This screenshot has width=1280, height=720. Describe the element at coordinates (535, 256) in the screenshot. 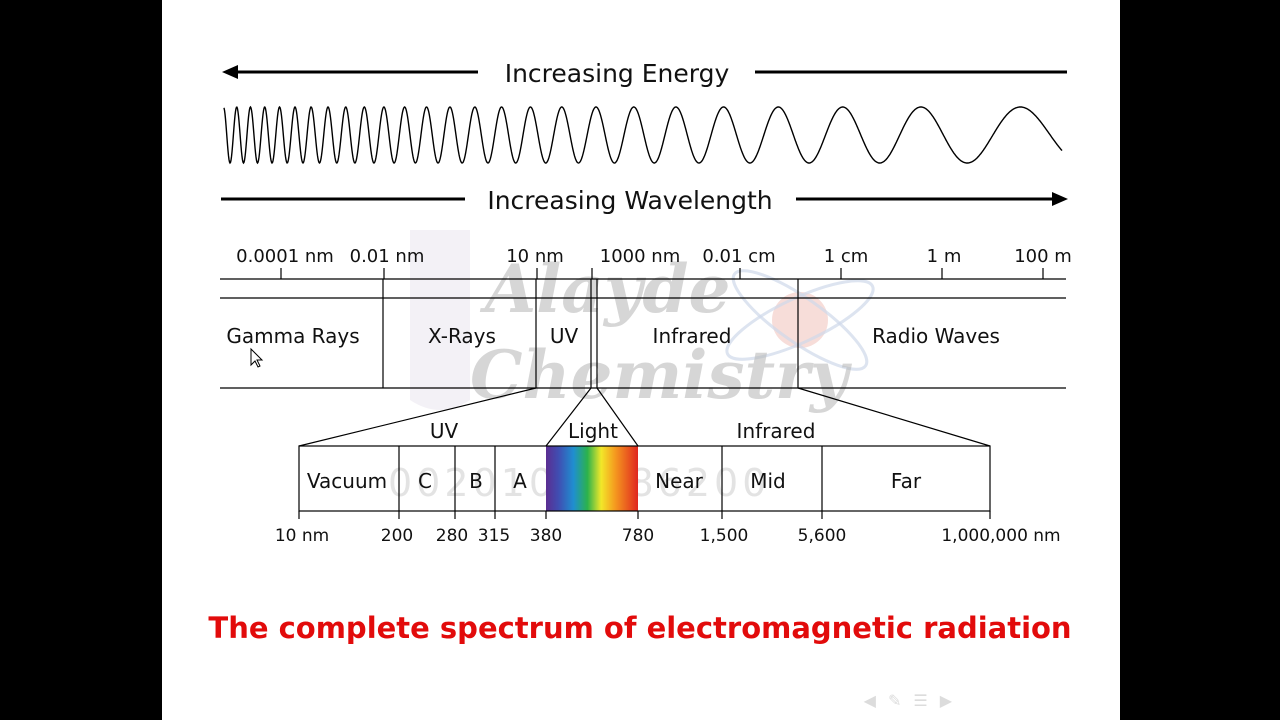

I see `scale-label: 10 nm` at that location.